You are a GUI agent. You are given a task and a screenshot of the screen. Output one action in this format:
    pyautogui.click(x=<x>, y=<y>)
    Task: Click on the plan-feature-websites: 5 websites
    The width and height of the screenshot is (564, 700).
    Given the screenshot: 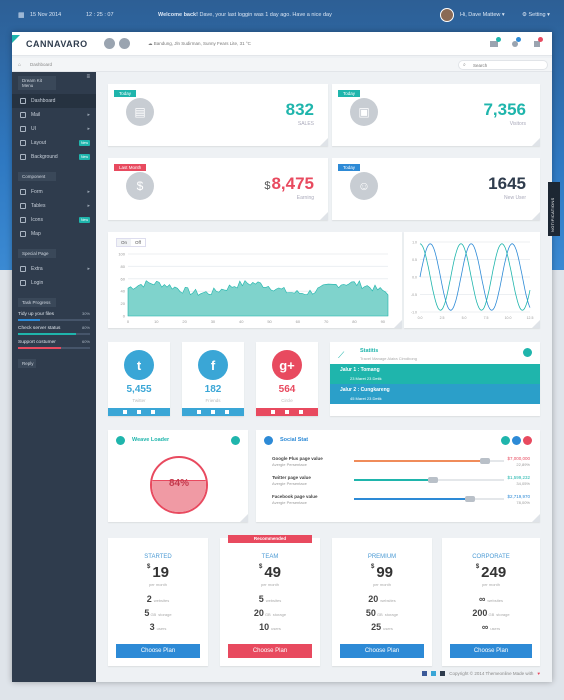 What is the action you would take?
    pyautogui.click(x=270, y=599)
    